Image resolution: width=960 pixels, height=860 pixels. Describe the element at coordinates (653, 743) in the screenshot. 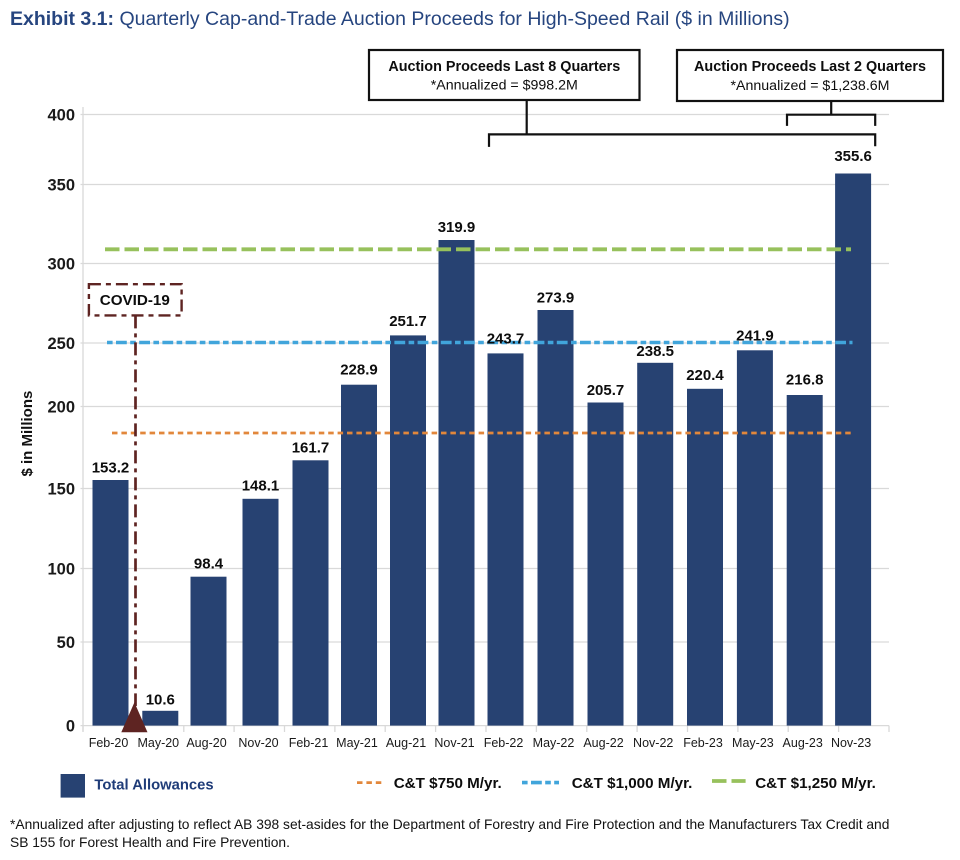

I see `svg-text: Nov-22` at that location.